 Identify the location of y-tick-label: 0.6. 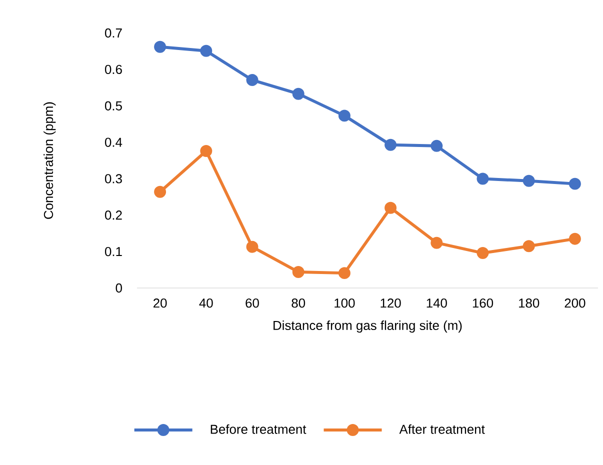
(113, 69).